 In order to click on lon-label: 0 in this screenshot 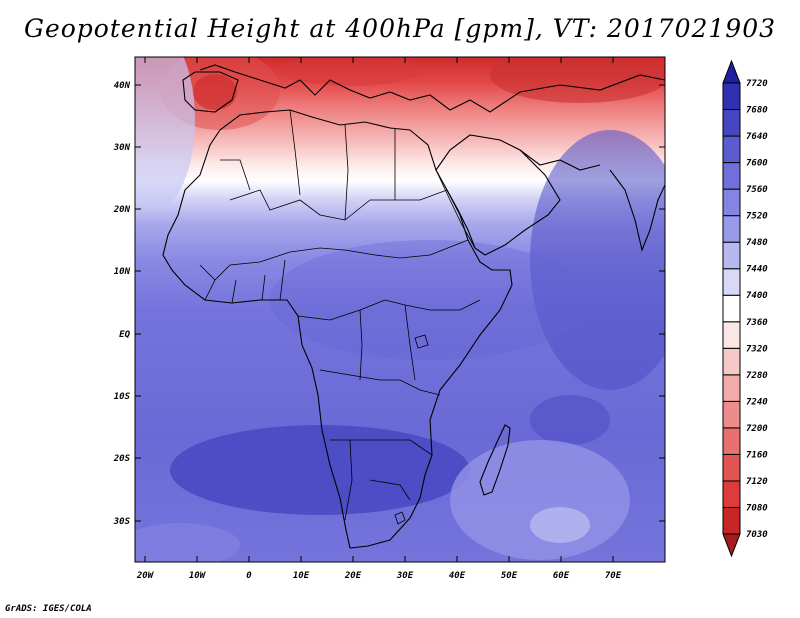, I will do `click(249, 576)`.